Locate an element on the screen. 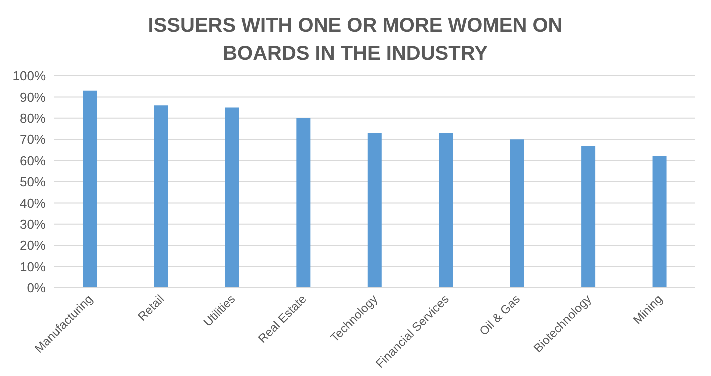 The image size is (711, 376). y-tick-label: 20% is located at coordinates (33, 246).